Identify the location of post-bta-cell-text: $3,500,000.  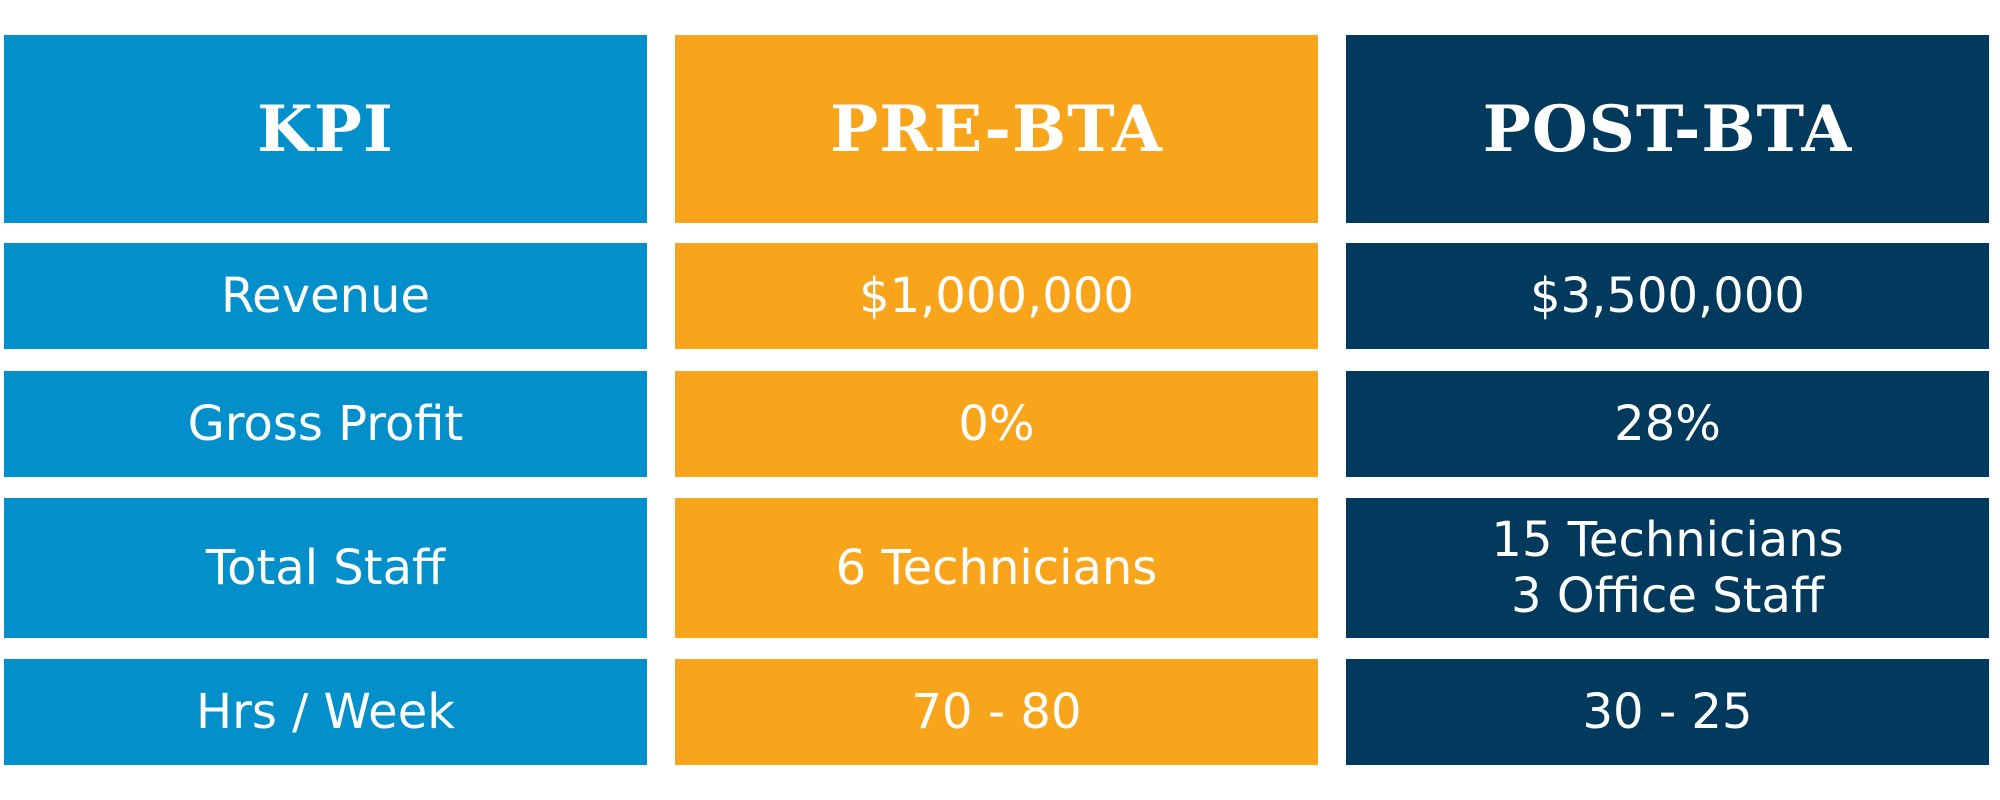
(1667, 296).